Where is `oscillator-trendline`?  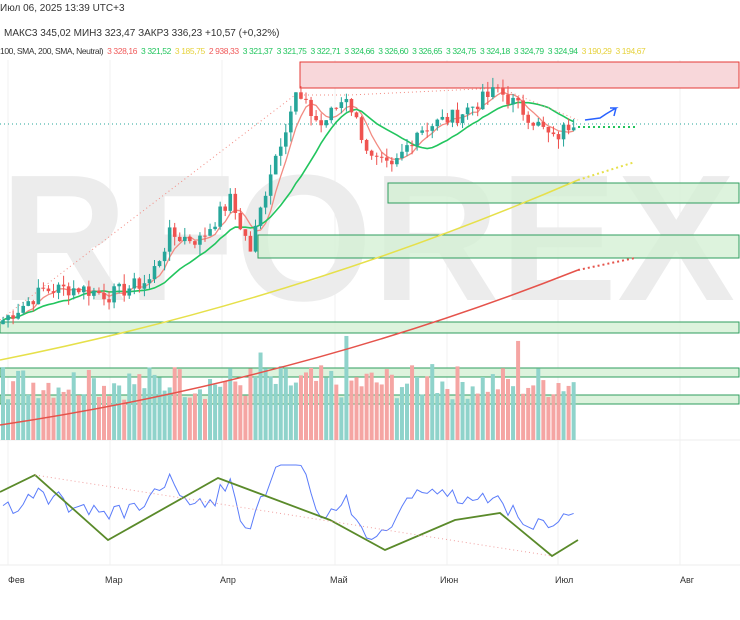
oscillator-trendline is located at coordinates (293, 515).